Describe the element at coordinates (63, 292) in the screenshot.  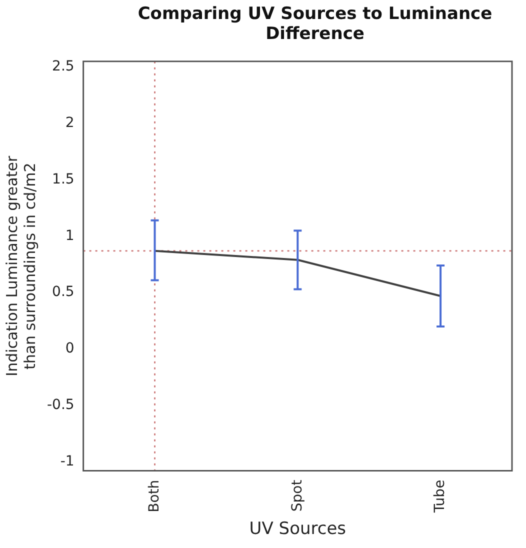
I see `y-tick-label: 0.5` at that location.